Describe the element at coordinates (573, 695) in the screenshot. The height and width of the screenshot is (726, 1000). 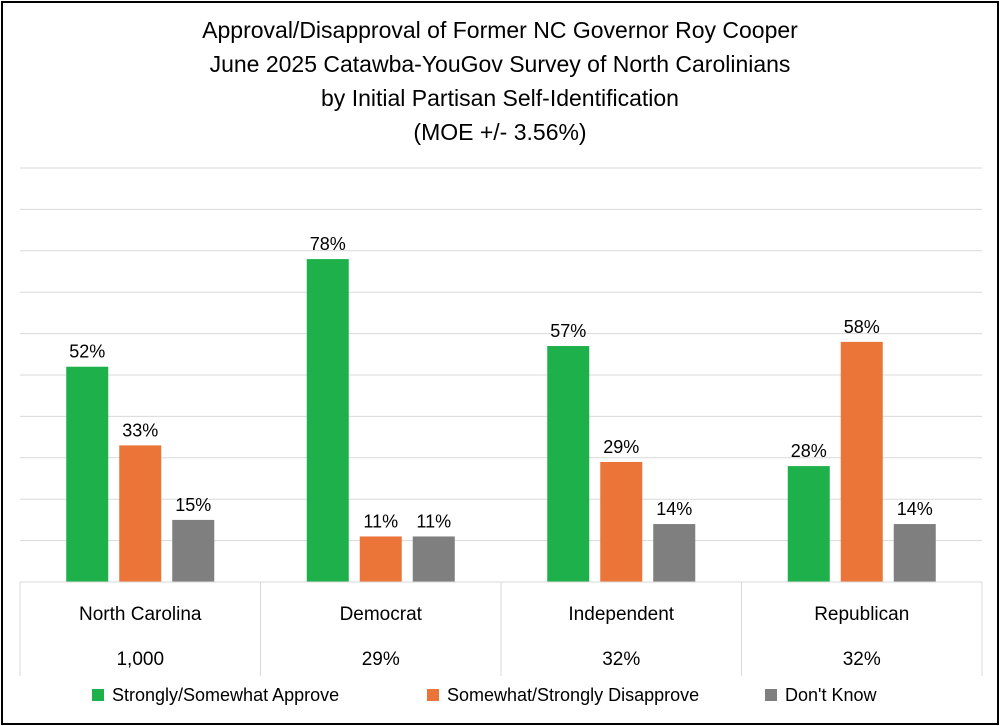
I see `legend-label: Somewhat/Strongly Disapprove` at that location.